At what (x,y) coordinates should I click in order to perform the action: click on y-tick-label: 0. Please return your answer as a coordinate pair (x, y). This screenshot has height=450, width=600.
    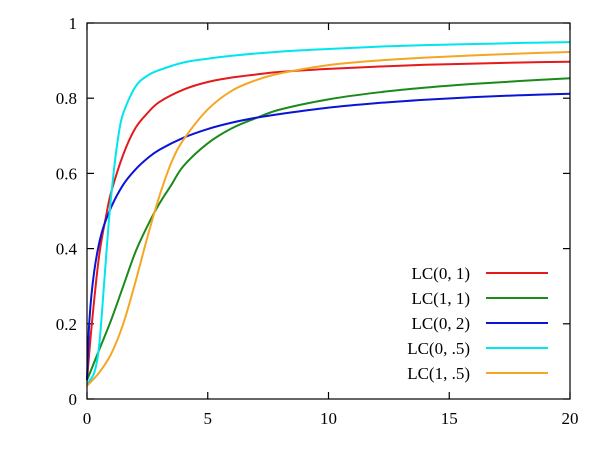
    Looking at the image, I should click on (73, 399).